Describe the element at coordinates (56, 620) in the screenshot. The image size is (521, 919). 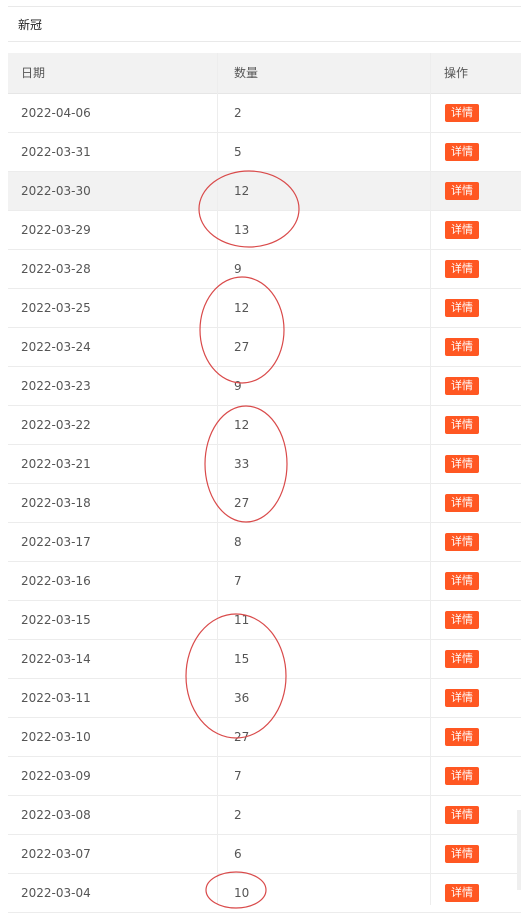
I see `date-cell: 2022-03-15` at that location.